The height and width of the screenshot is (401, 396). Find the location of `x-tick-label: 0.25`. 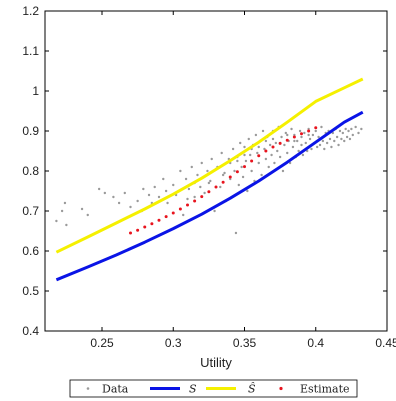

x-tick-label: 0.25 is located at coordinates (102, 343).